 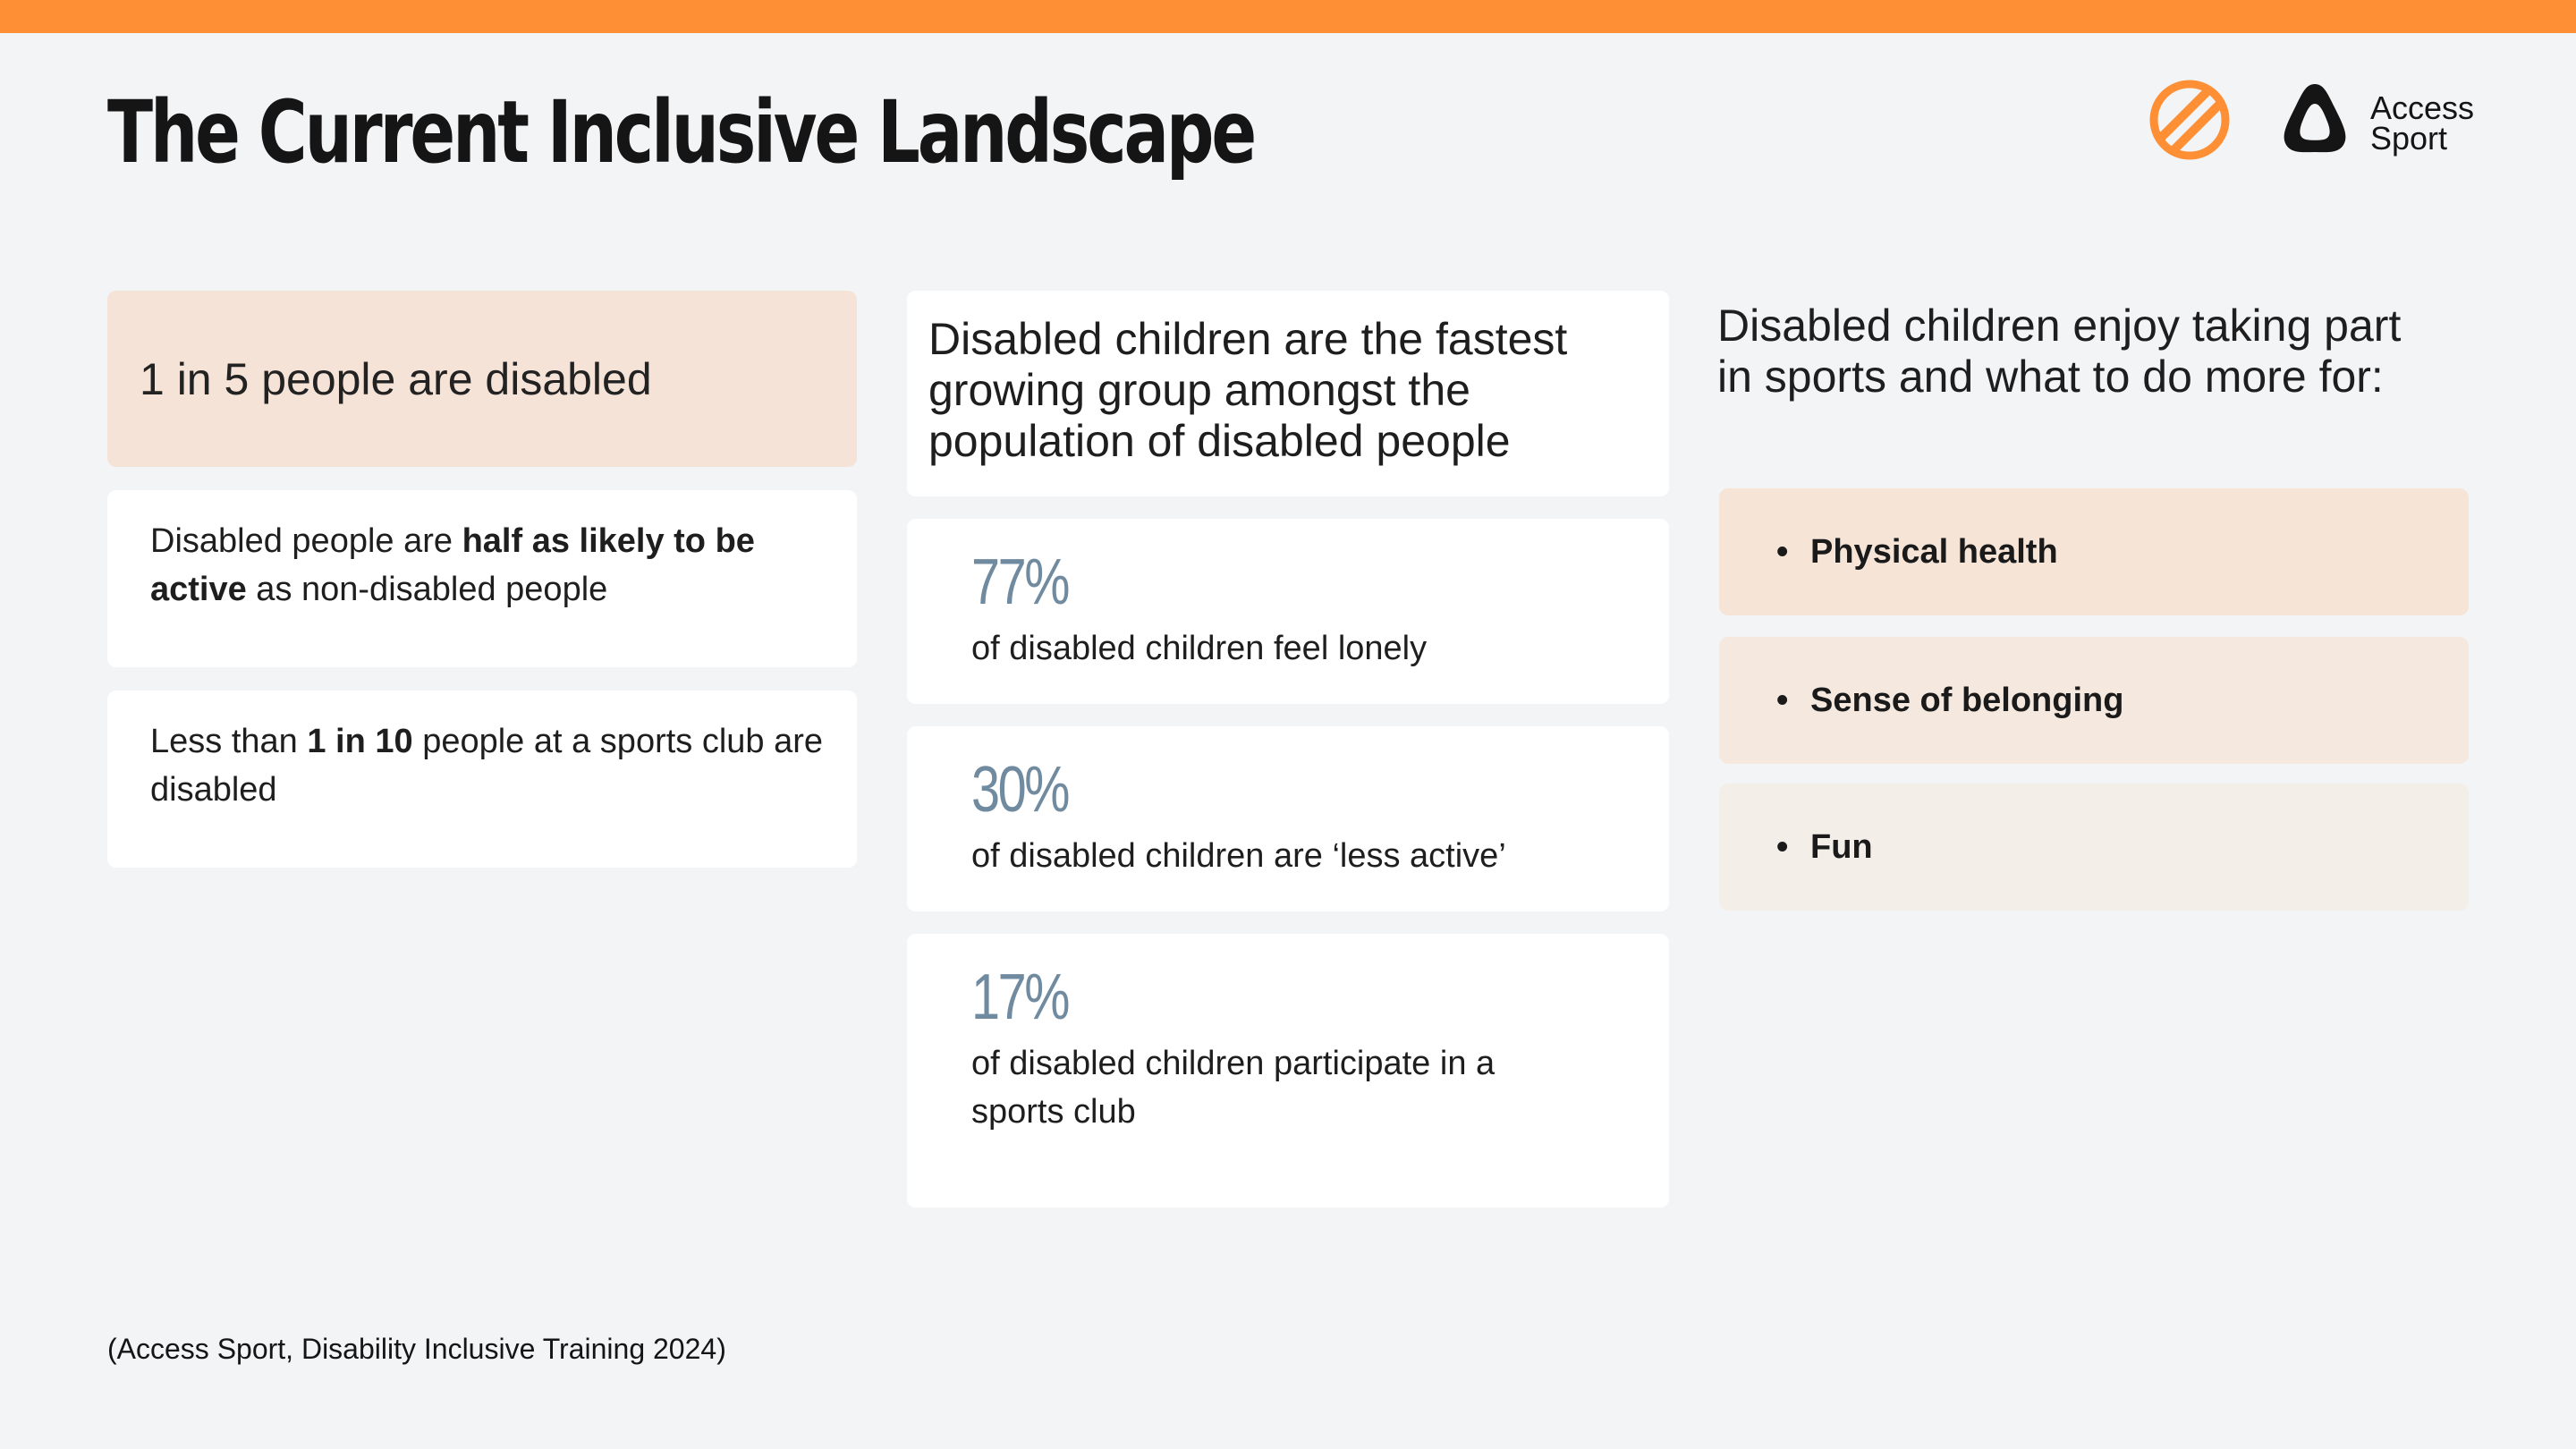 What do you see at coordinates (360, 741) in the screenshot?
I see `fact-text-bold: 1 in 10` at bounding box center [360, 741].